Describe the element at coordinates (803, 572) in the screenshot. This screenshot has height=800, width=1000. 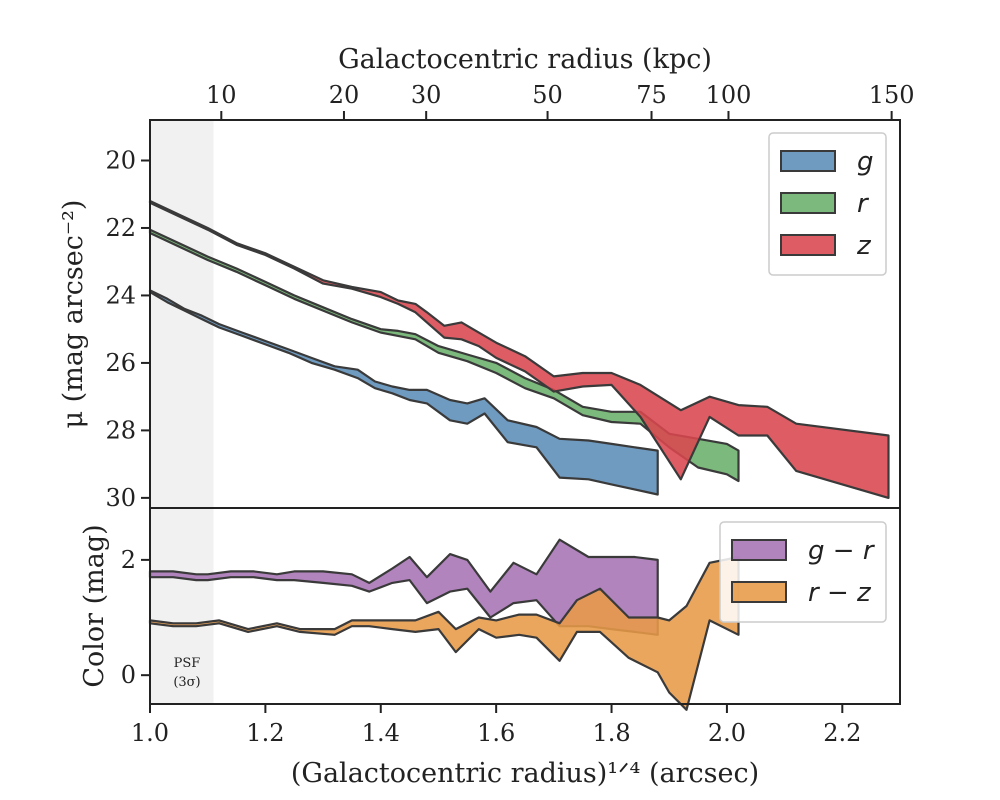
I see `lower-legend: g − r r − z` at that location.